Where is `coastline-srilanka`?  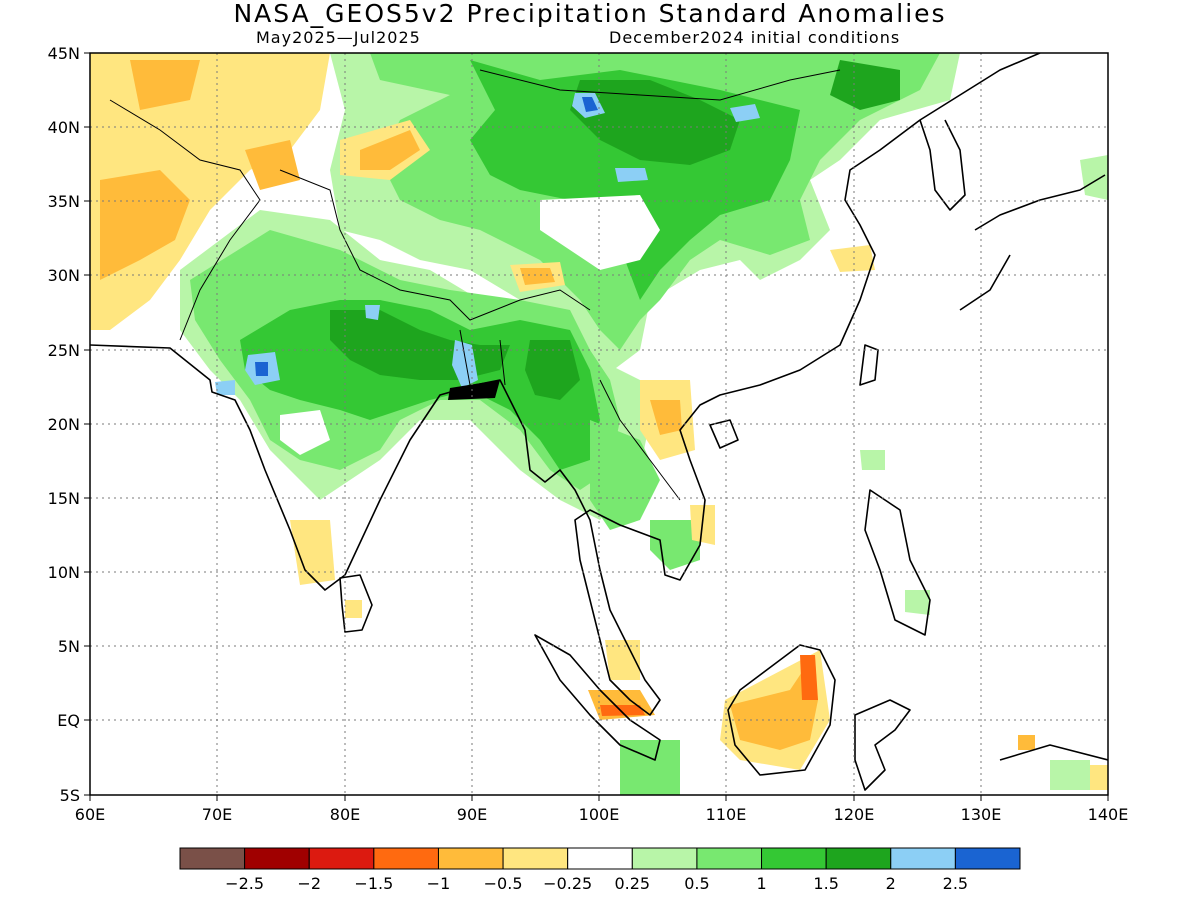
coastline-srilanka is located at coordinates (356, 603).